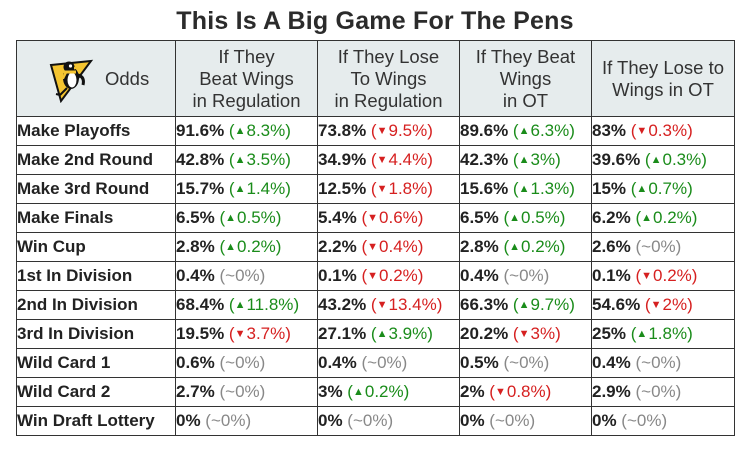  What do you see at coordinates (257, 333) in the screenshot?
I see `change-indicator: (▼3.7%)` at bounding box center [257, 333].